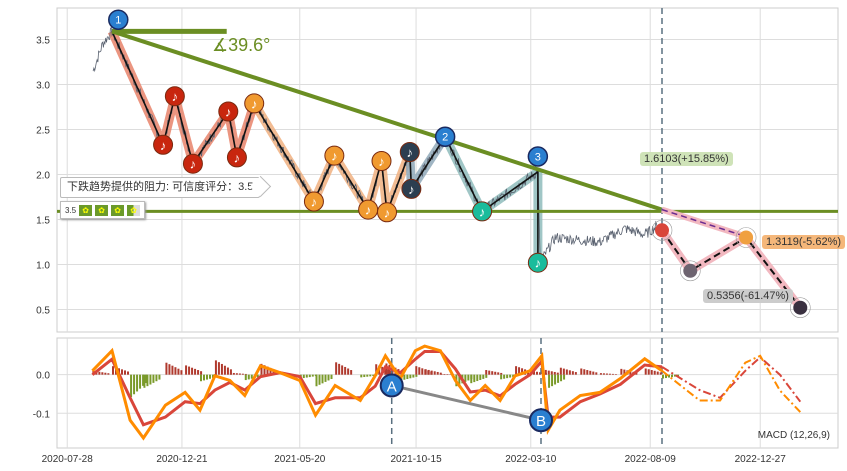  Describe the element at coordinates (43, 41) in the screenshot. I see `y-tick-label: 3.5` at that location.